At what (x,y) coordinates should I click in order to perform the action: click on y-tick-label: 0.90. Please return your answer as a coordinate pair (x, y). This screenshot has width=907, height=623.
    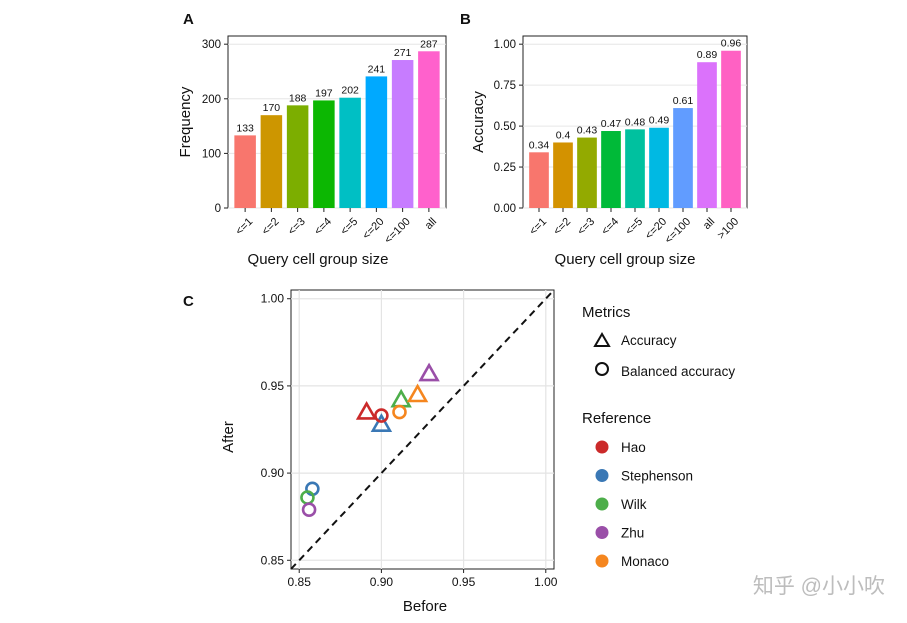
    Looking at the image, I should click on (273, 473).